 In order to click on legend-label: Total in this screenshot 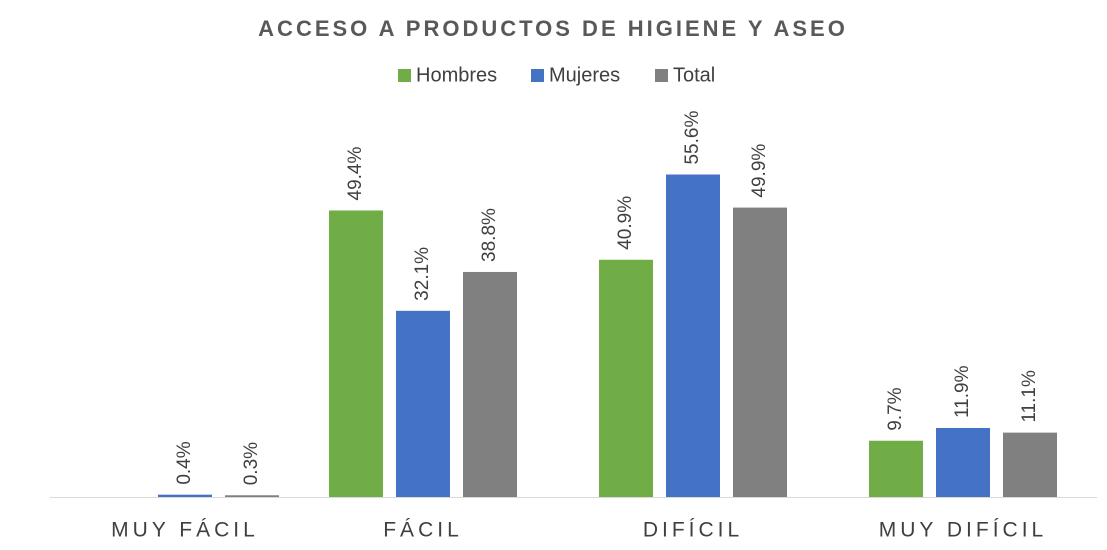, I will do `click(694, 75)`.